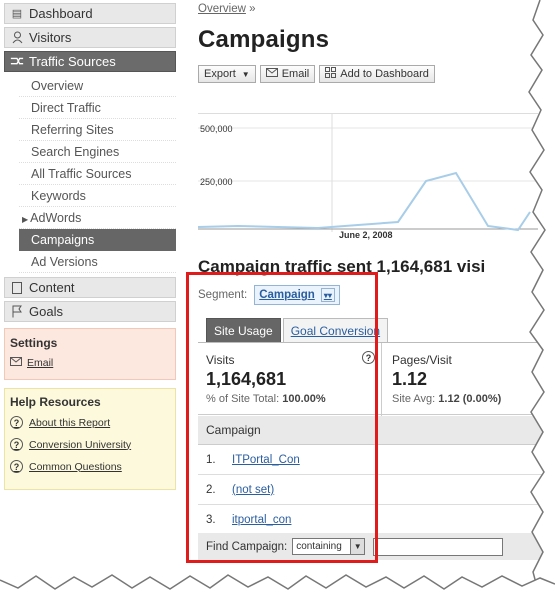 The image size is (555, 598). I want to click on table-row: 3. itportal_con, so click(376, 520).